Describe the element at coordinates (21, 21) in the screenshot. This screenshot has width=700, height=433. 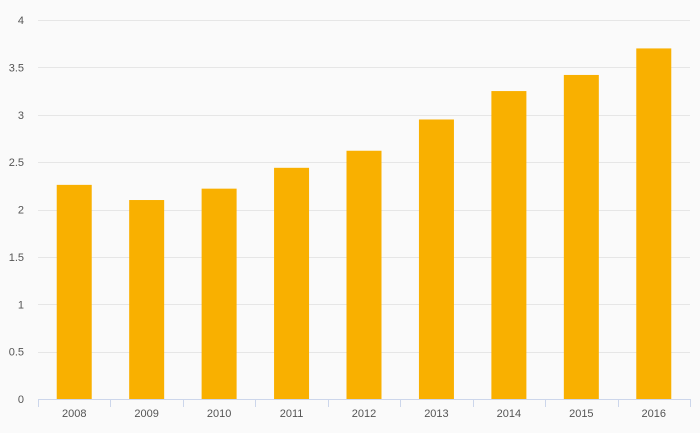
I see `y-tick-label: 4` at that location.